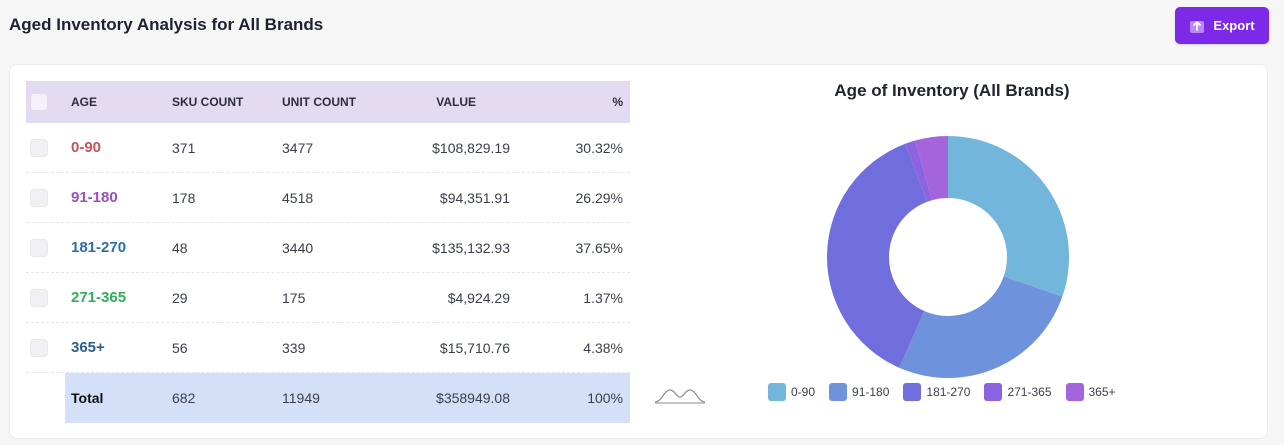 The width and height of the screenshot is (1284, 445). What do you see at coordinates (328, 248) in the screenshot?
I see `table-row: 181-270 48 3440 $135,132.93 37.65%` at bounding box center [328, 248].